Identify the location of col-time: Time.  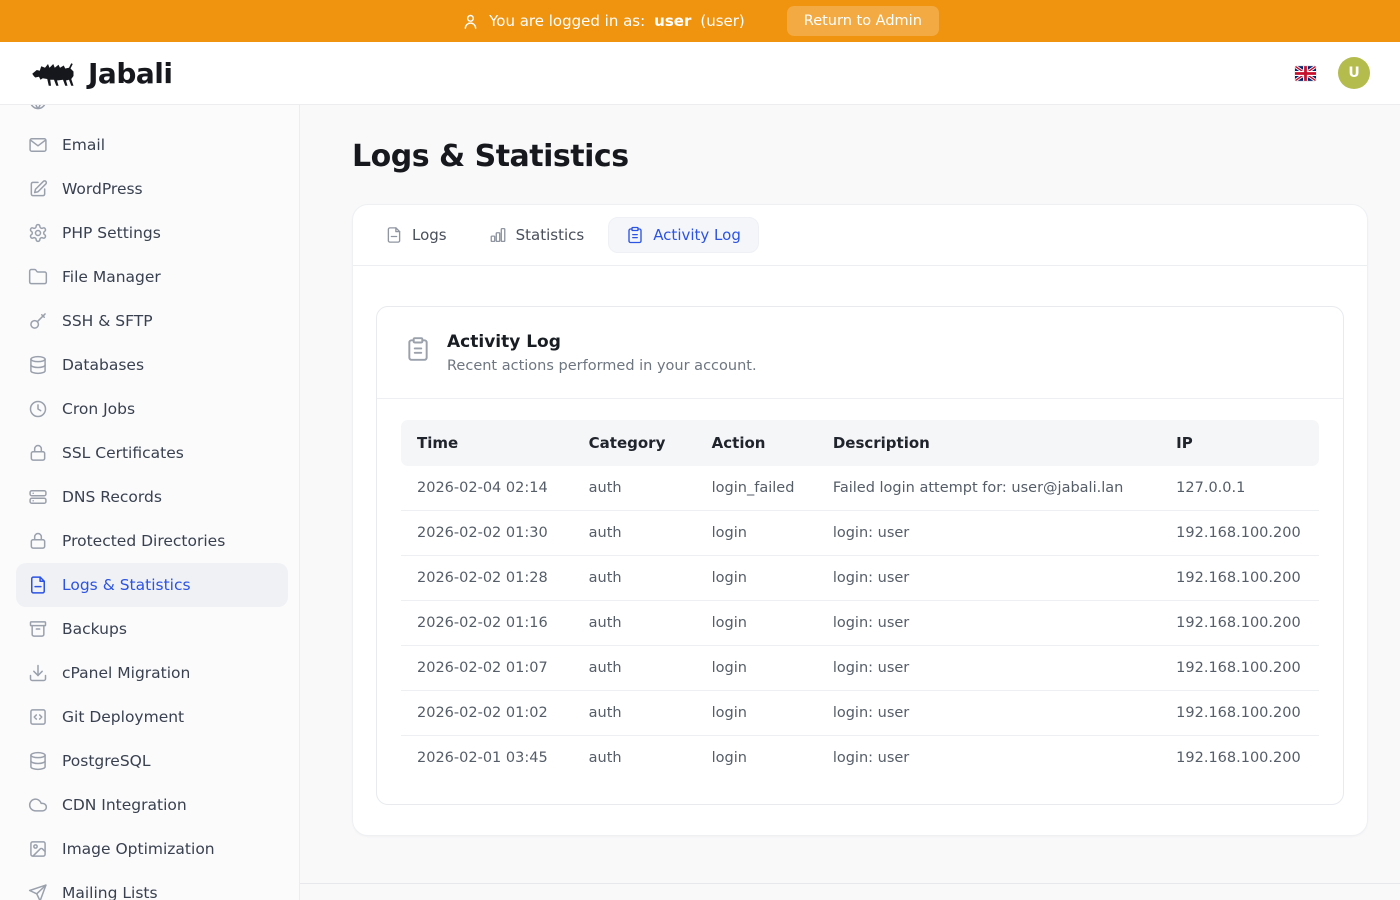
(487, 443).